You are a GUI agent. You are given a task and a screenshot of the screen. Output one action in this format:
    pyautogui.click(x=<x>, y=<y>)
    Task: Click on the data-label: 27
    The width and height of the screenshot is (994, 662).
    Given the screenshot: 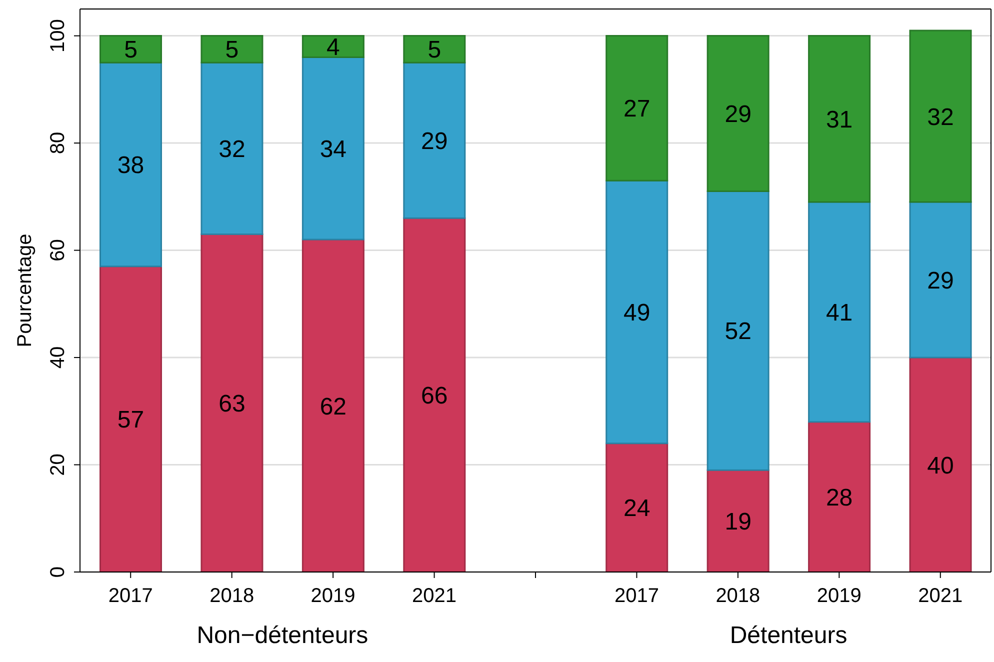 What is the action you would take?
    pyautogui.click(x=637, y=109)
    